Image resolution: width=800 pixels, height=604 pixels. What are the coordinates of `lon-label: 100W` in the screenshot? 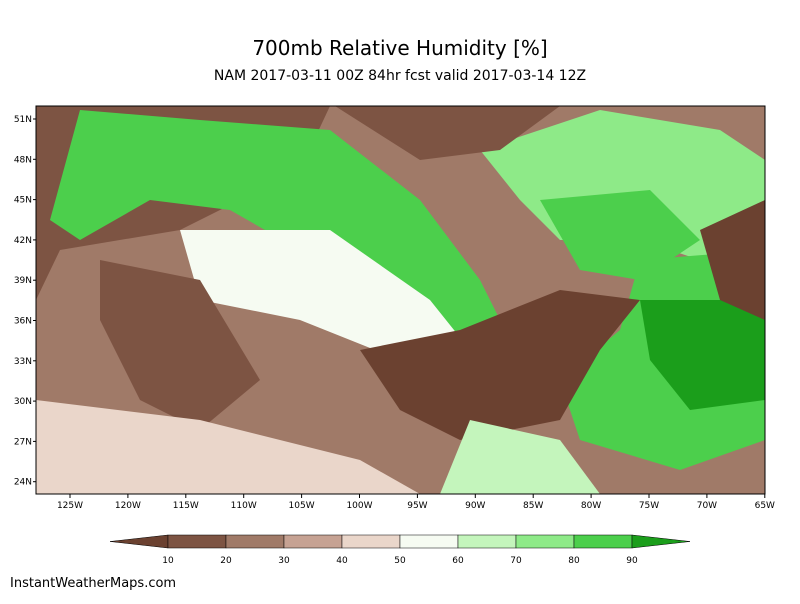 It's located at (359, 506).